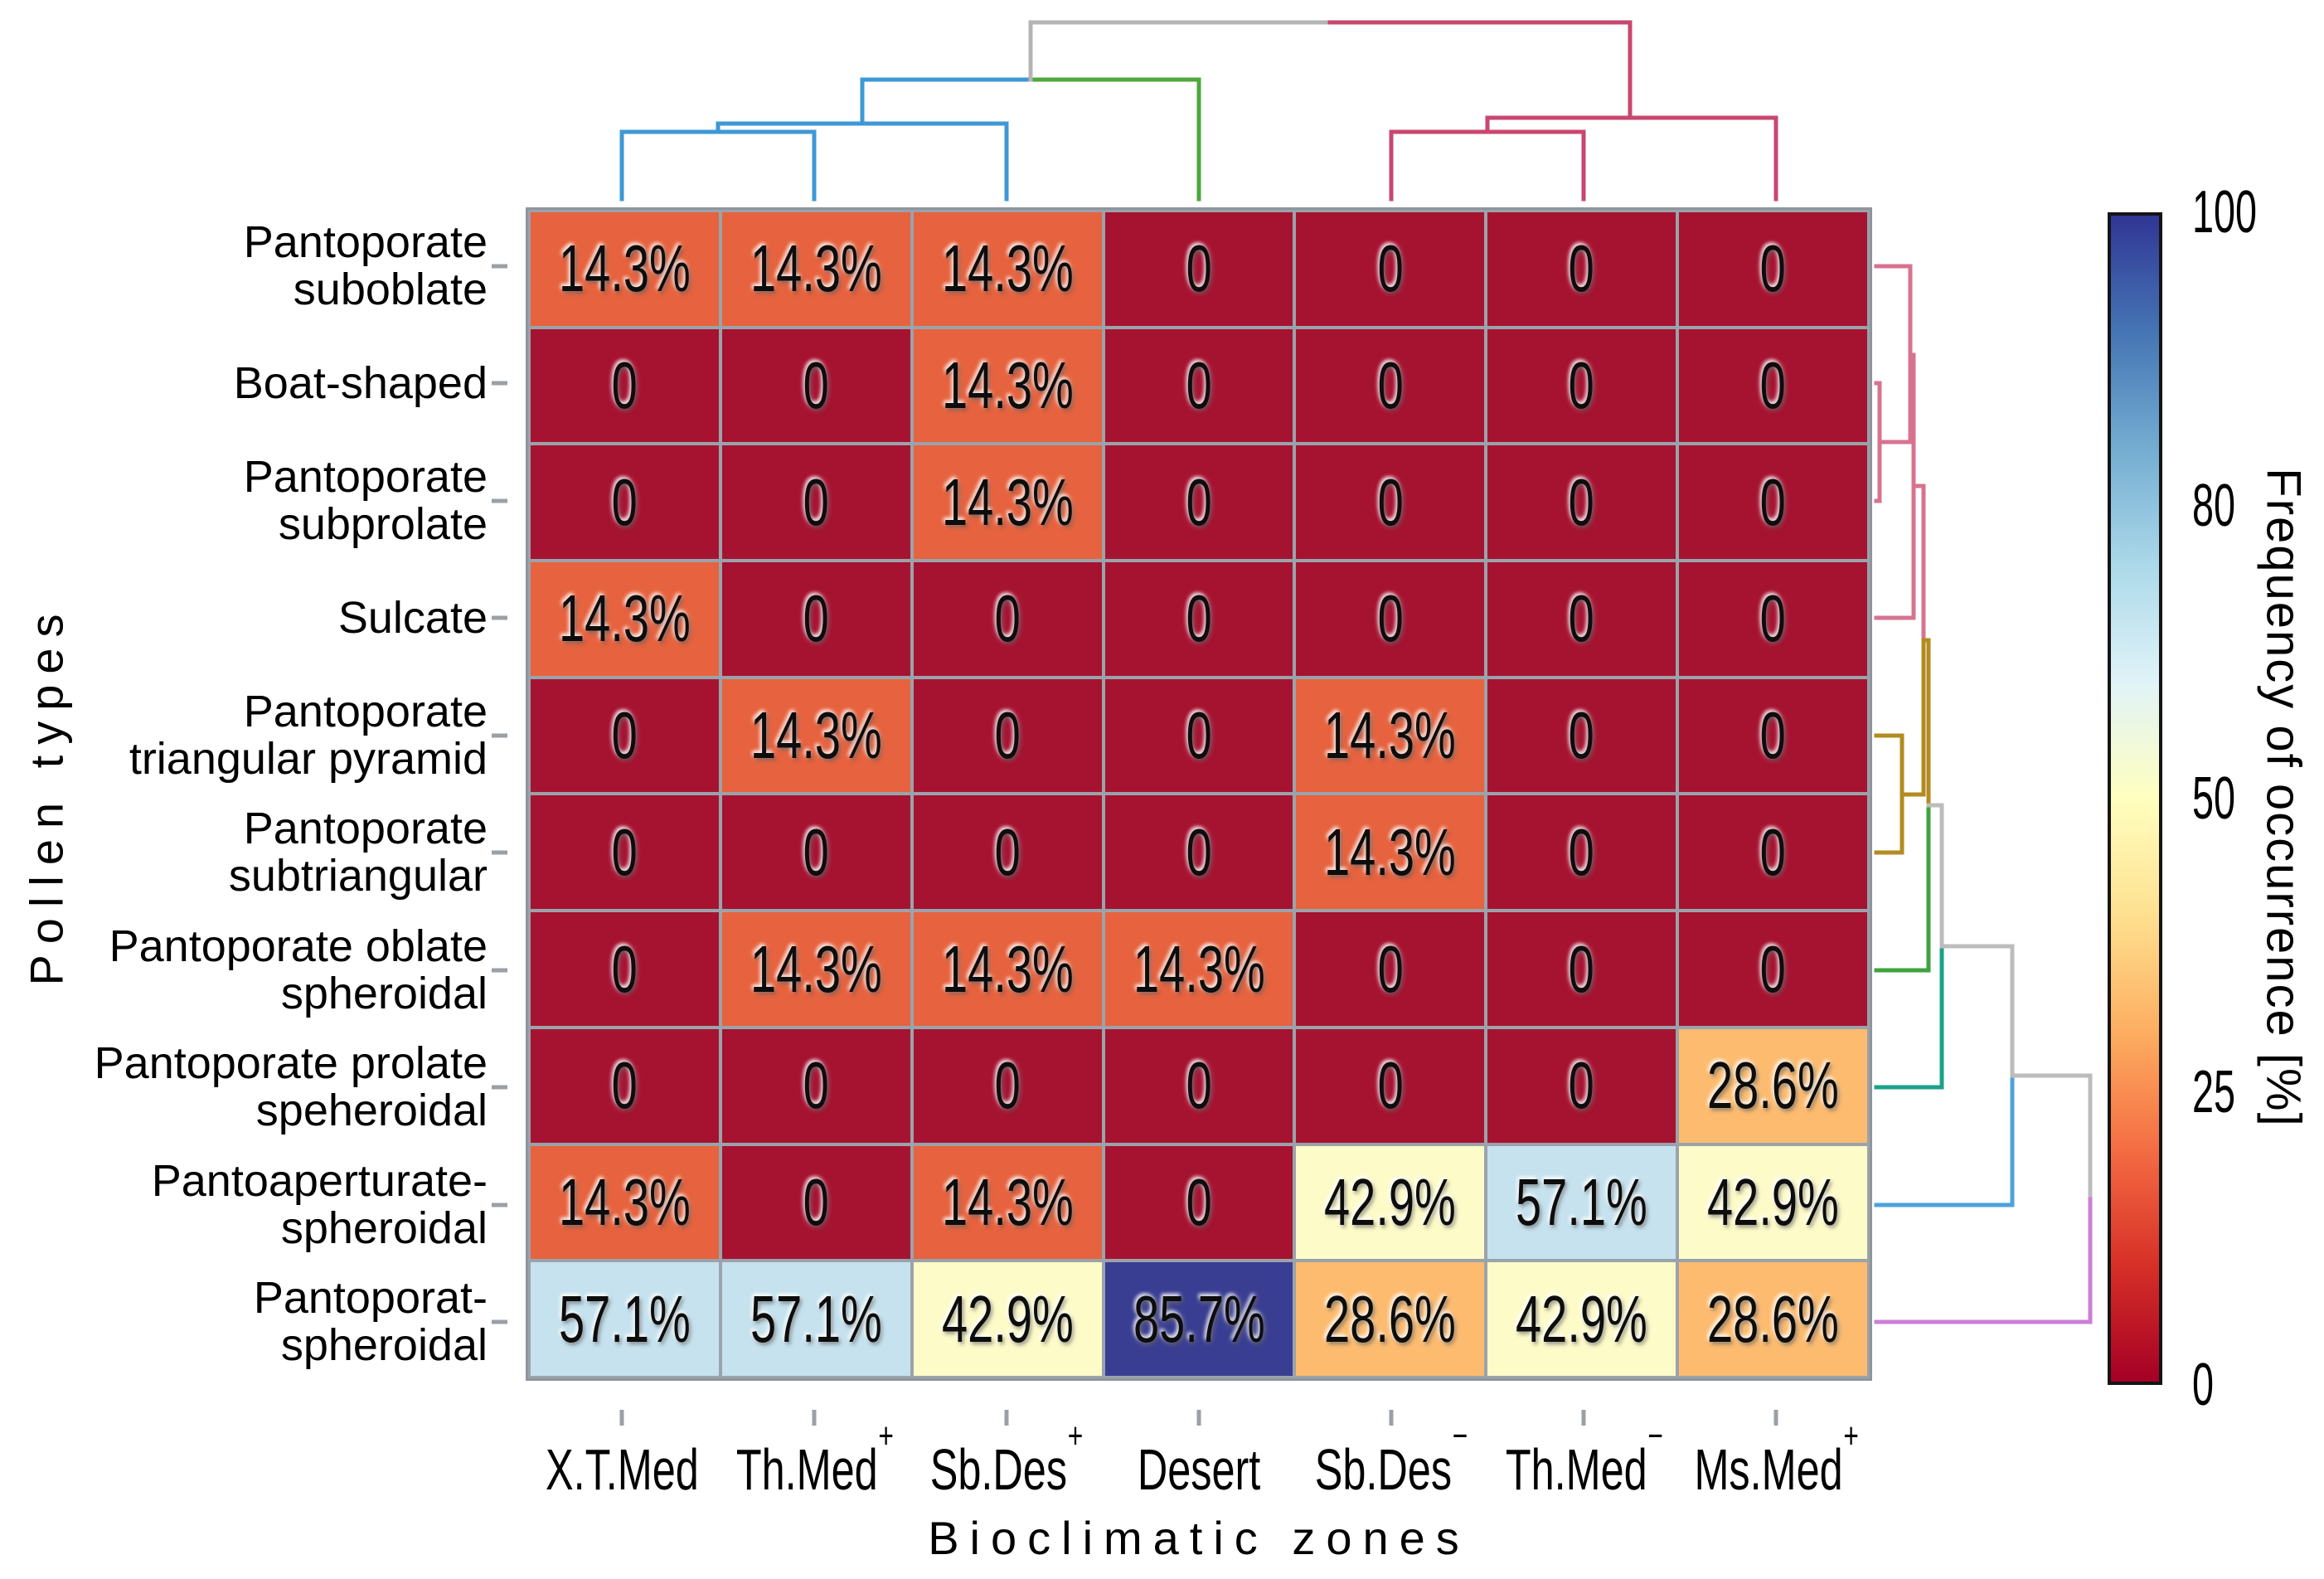 The image size is (2324, 1579). I want to click on colorbar-tick-label: 25, so click(2214, 1091).